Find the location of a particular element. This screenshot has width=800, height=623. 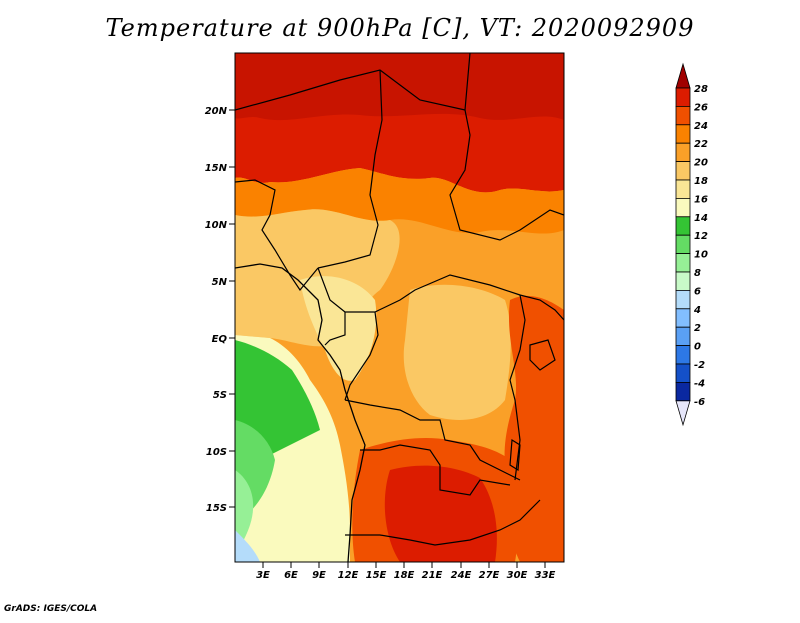

field-28-core is located at coordinates (399, 87).